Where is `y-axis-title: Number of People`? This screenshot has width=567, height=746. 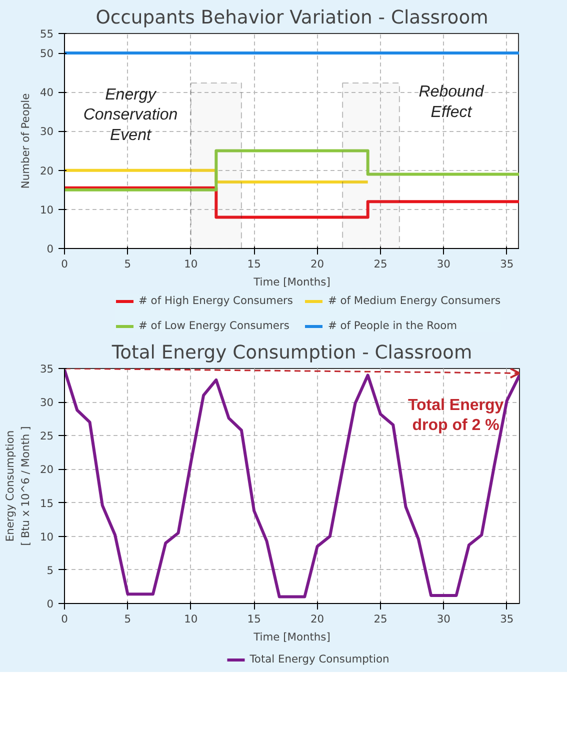 y-axis-title: Number of People is located at coordinates (25, 141).